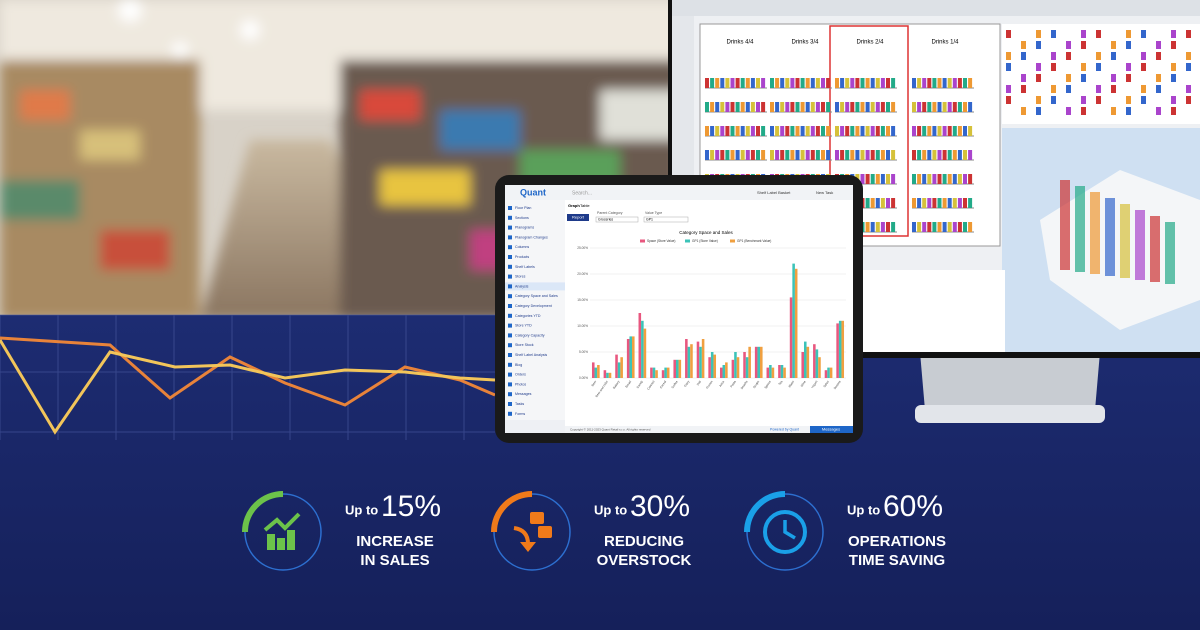  I want to click on x-tick-label: Soups, so click(756, 384).